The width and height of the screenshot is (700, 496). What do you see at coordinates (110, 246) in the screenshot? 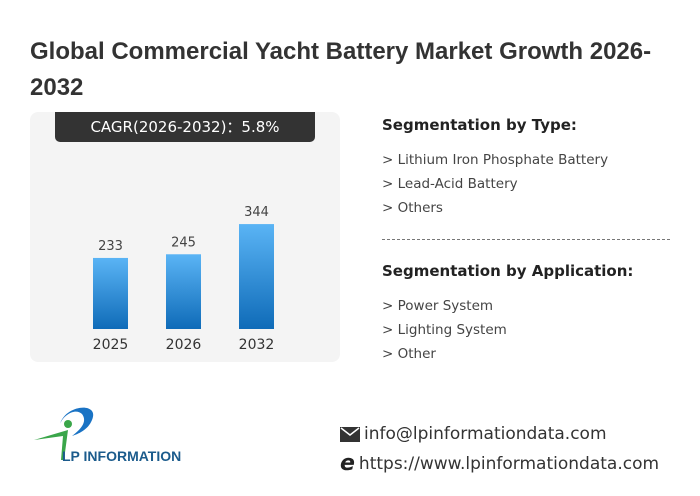
I see `data-label: 233` at bounding box center [110, 246].